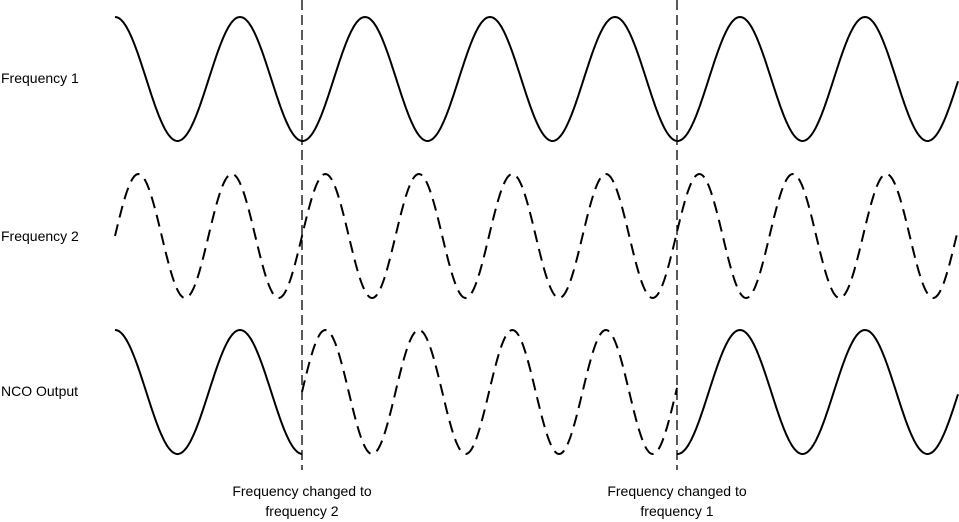  Describe the element at coordinates (208, 391) in the screenshot. I see `nco-output-frequency-1-segment-a` at that location.